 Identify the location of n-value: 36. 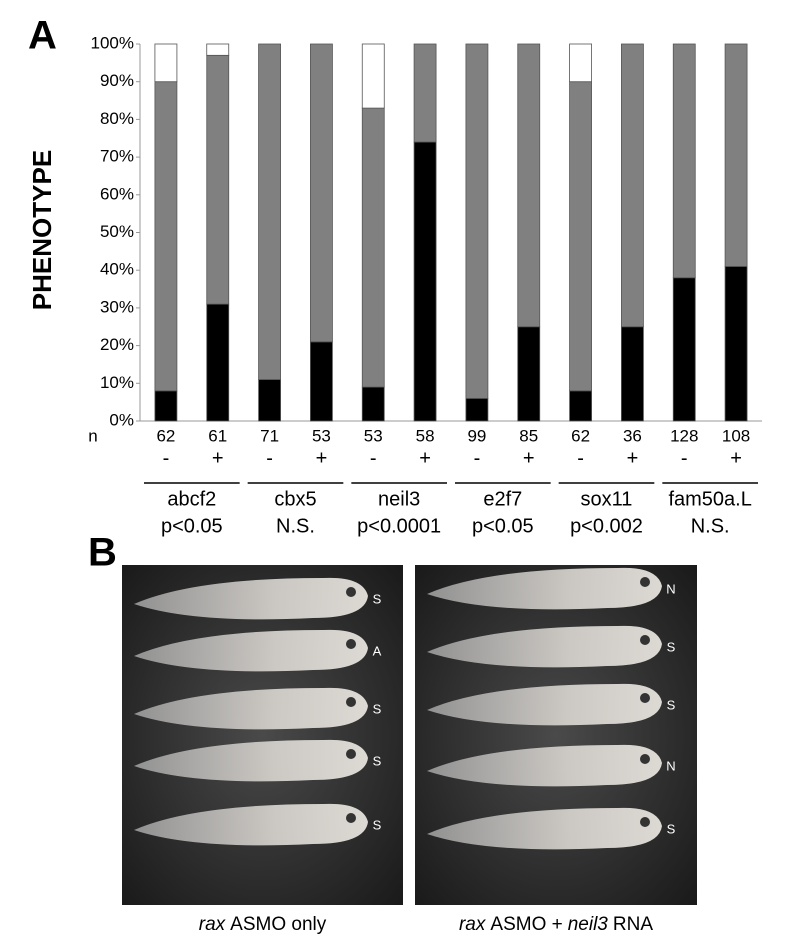
(632, 435).